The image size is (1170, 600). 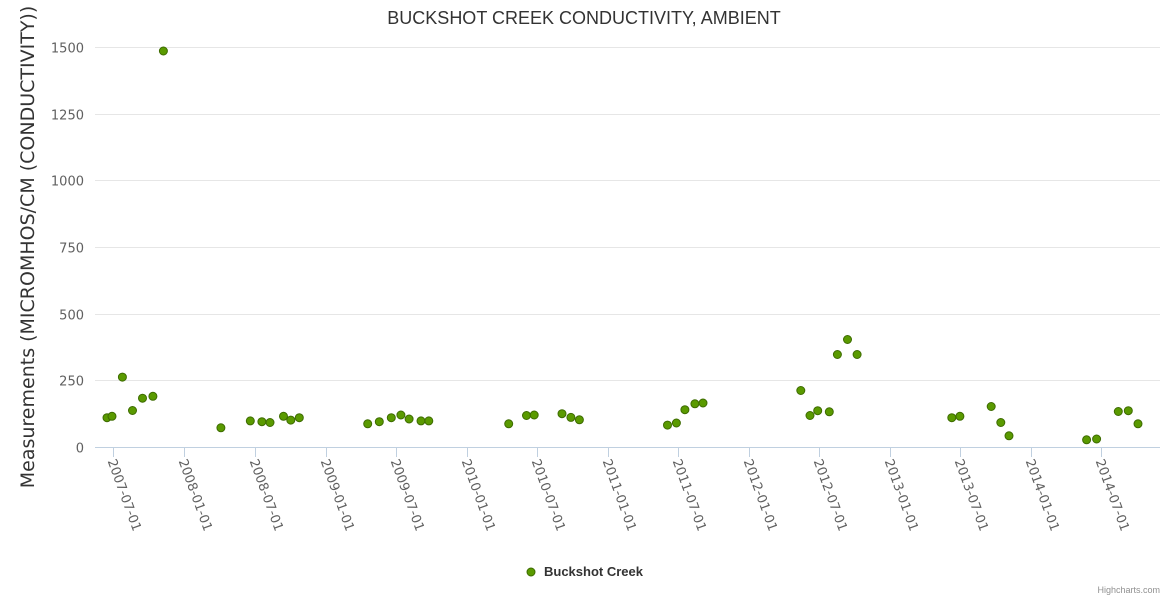 What do you see at coordinates (830, 495) in the screenshot?
I see `x-tick-label: 2012-07-01` at bounding box center [830, 495].